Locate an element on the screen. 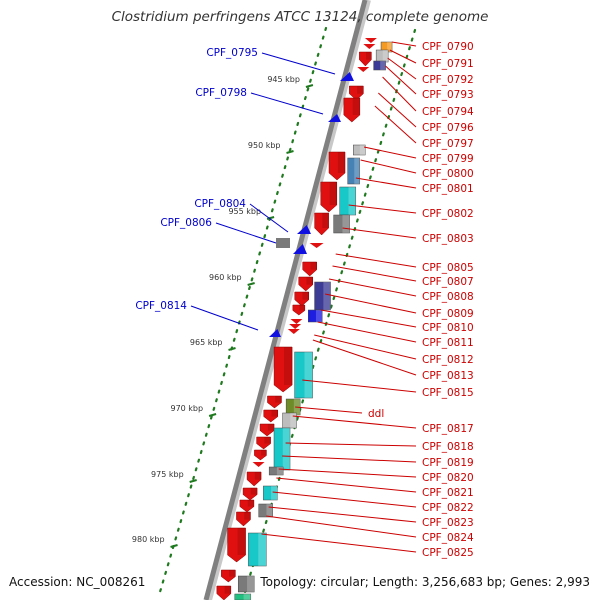  gene-label: CPF_0814 is located at coordinates (161, 306).